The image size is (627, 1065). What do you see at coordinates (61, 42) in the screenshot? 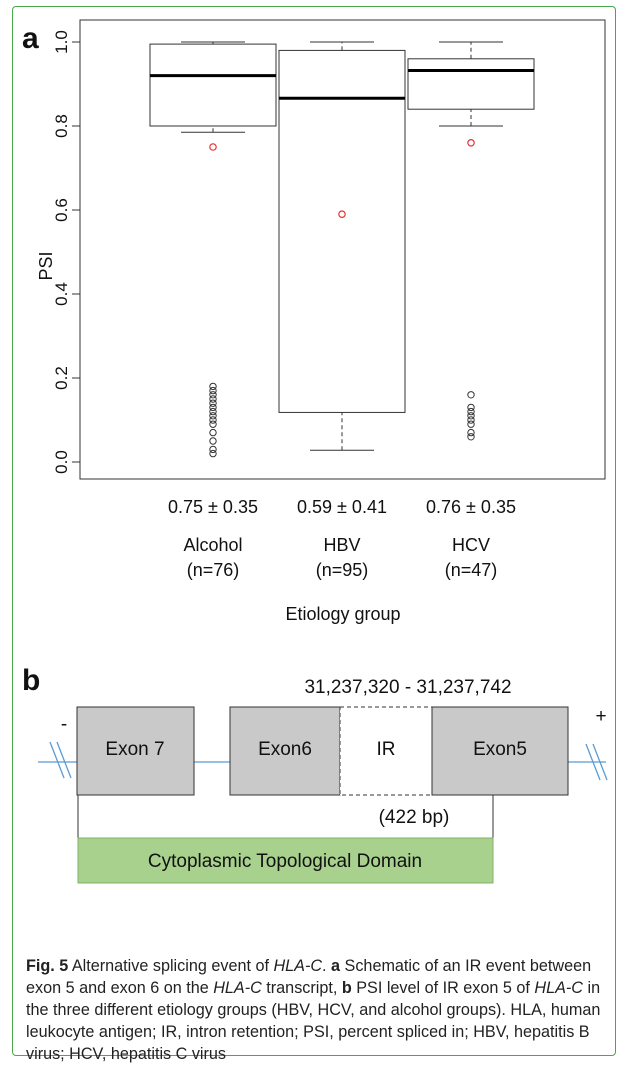
I see `y-tick-label: 1.0` at bounding box center [61, 42].